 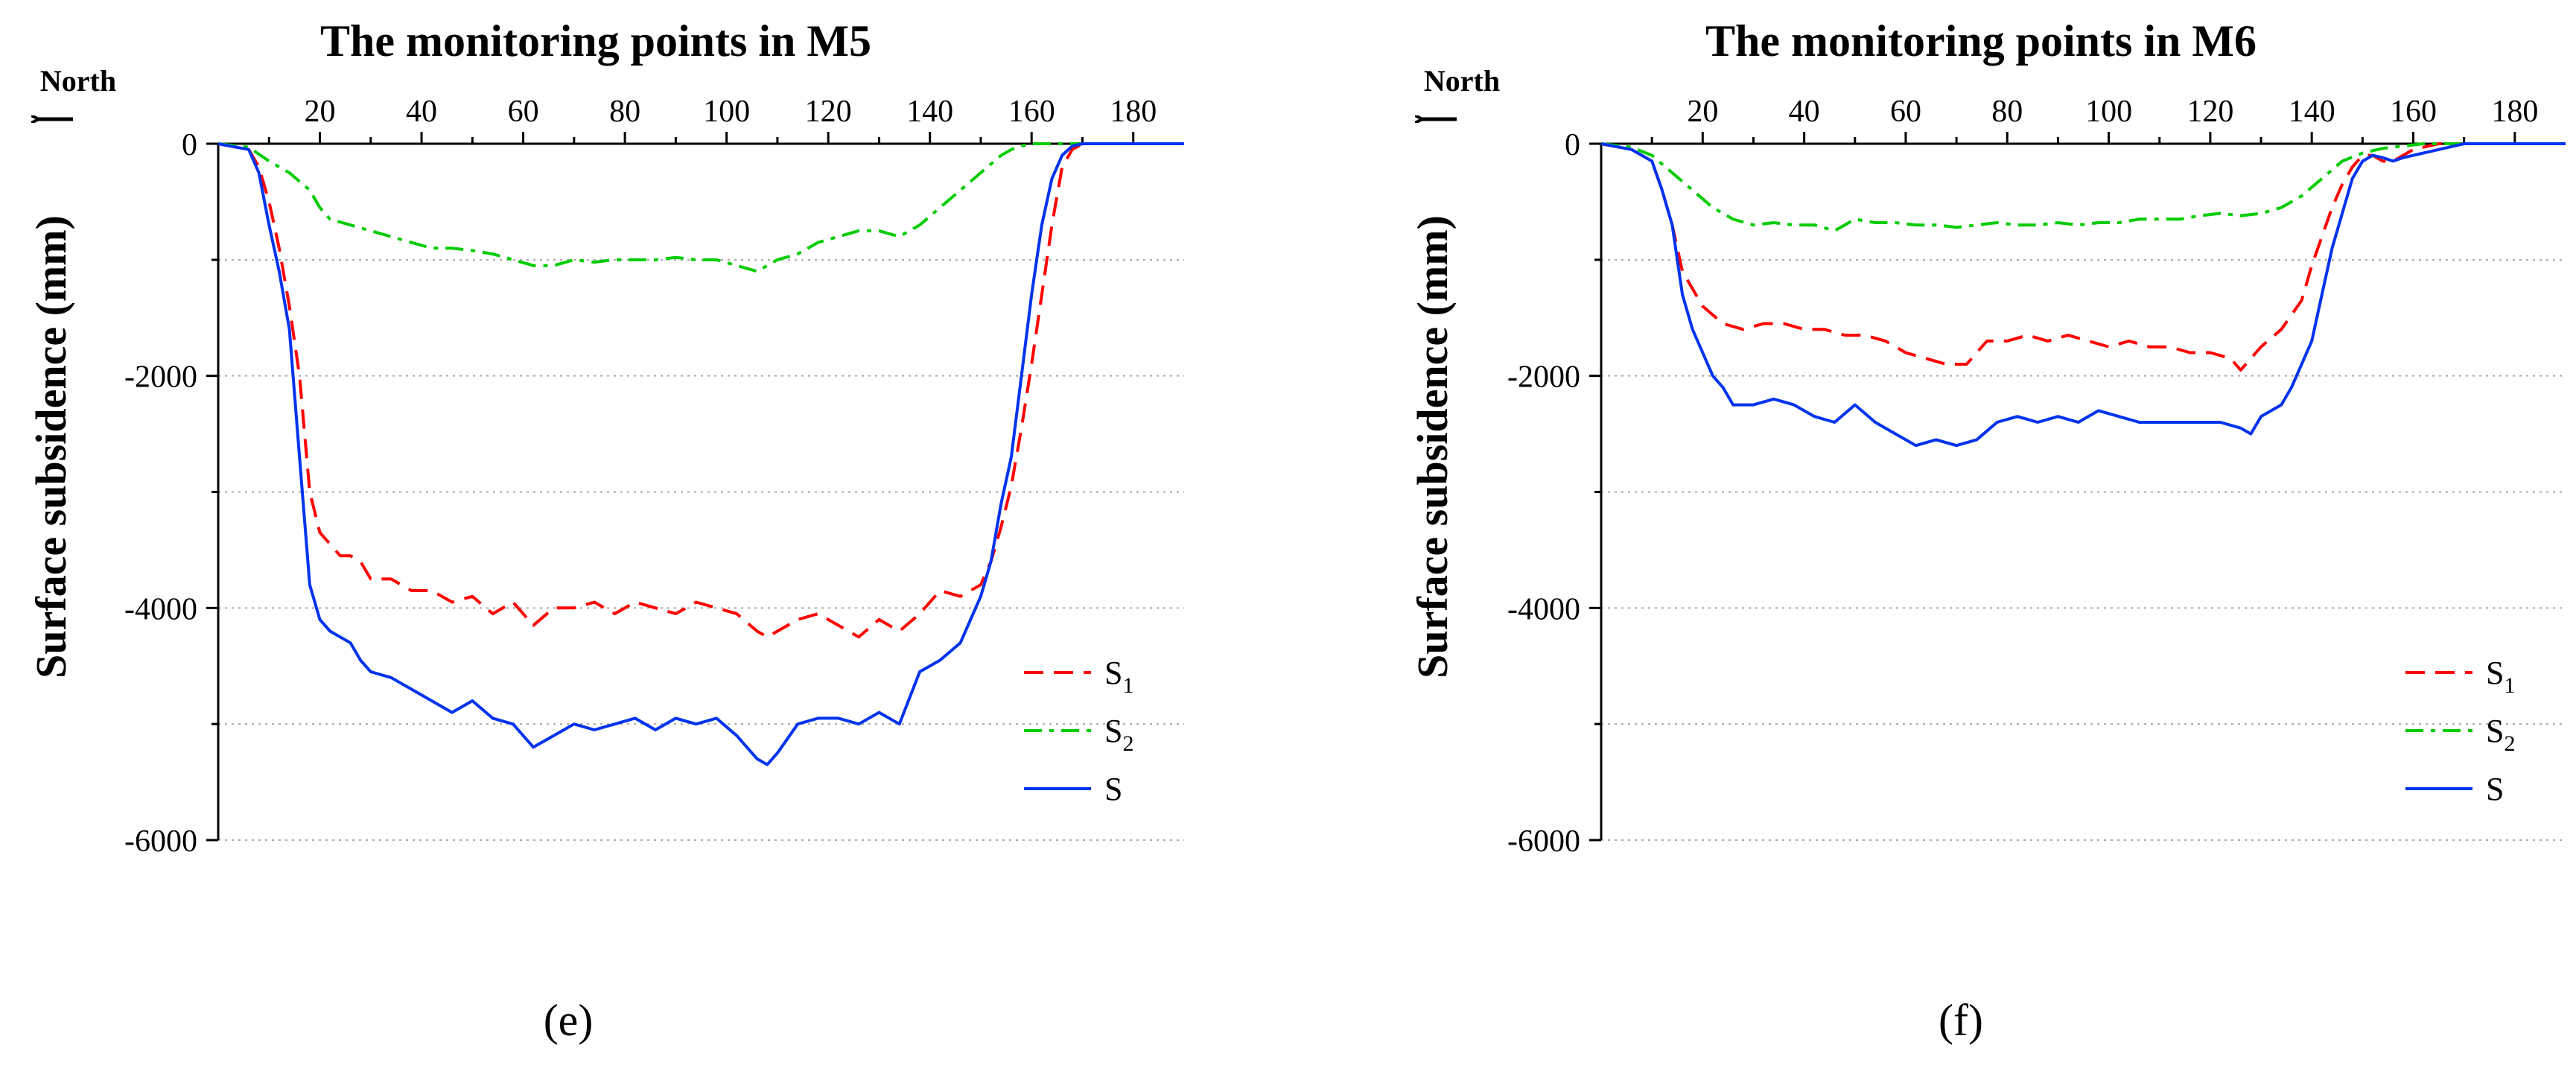 I want to click on series-line-s, so click(x=2083, y=295).